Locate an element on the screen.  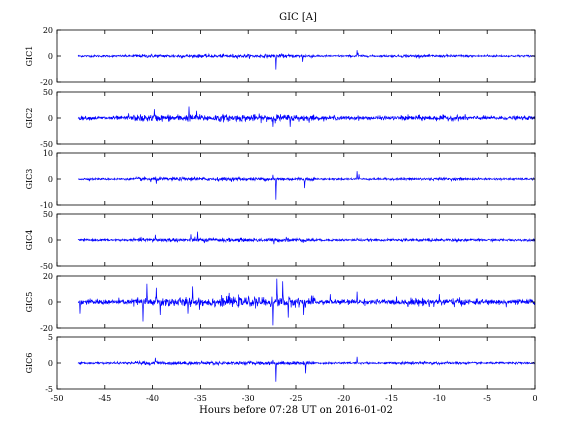
panel-6: -5 0 5 GIC6 is located at coordinates (280, 363).